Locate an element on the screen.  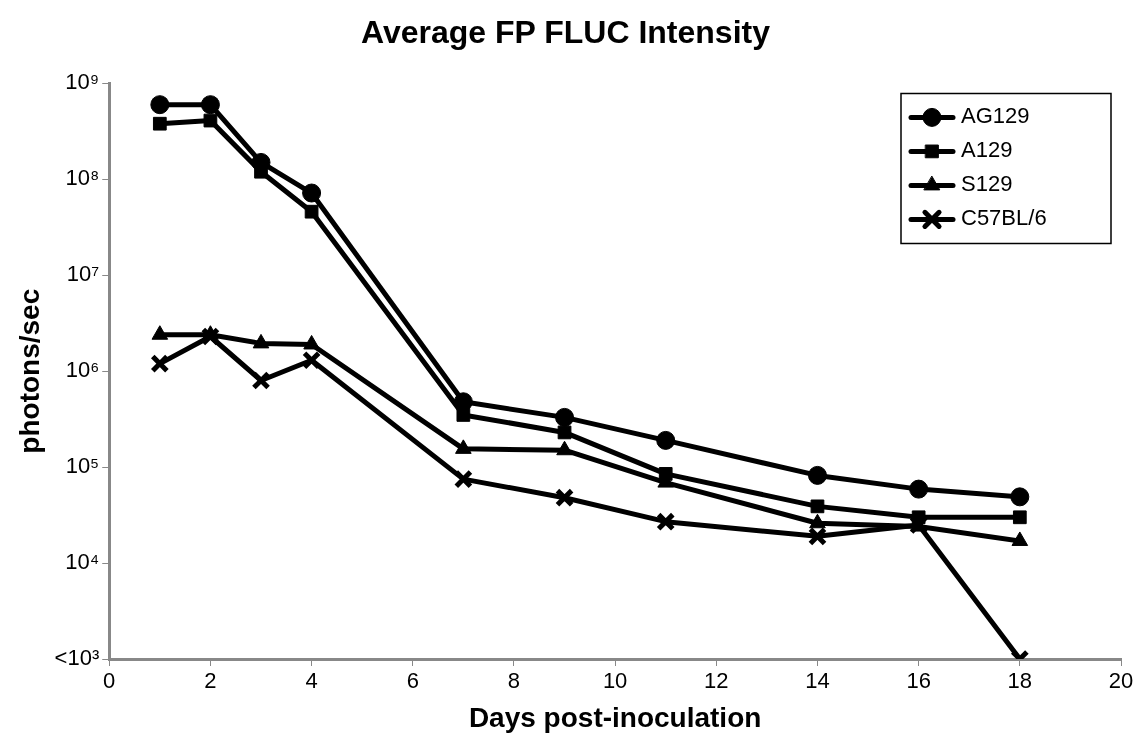
x-tick-label: 16 is located at coordinates (918, 681).